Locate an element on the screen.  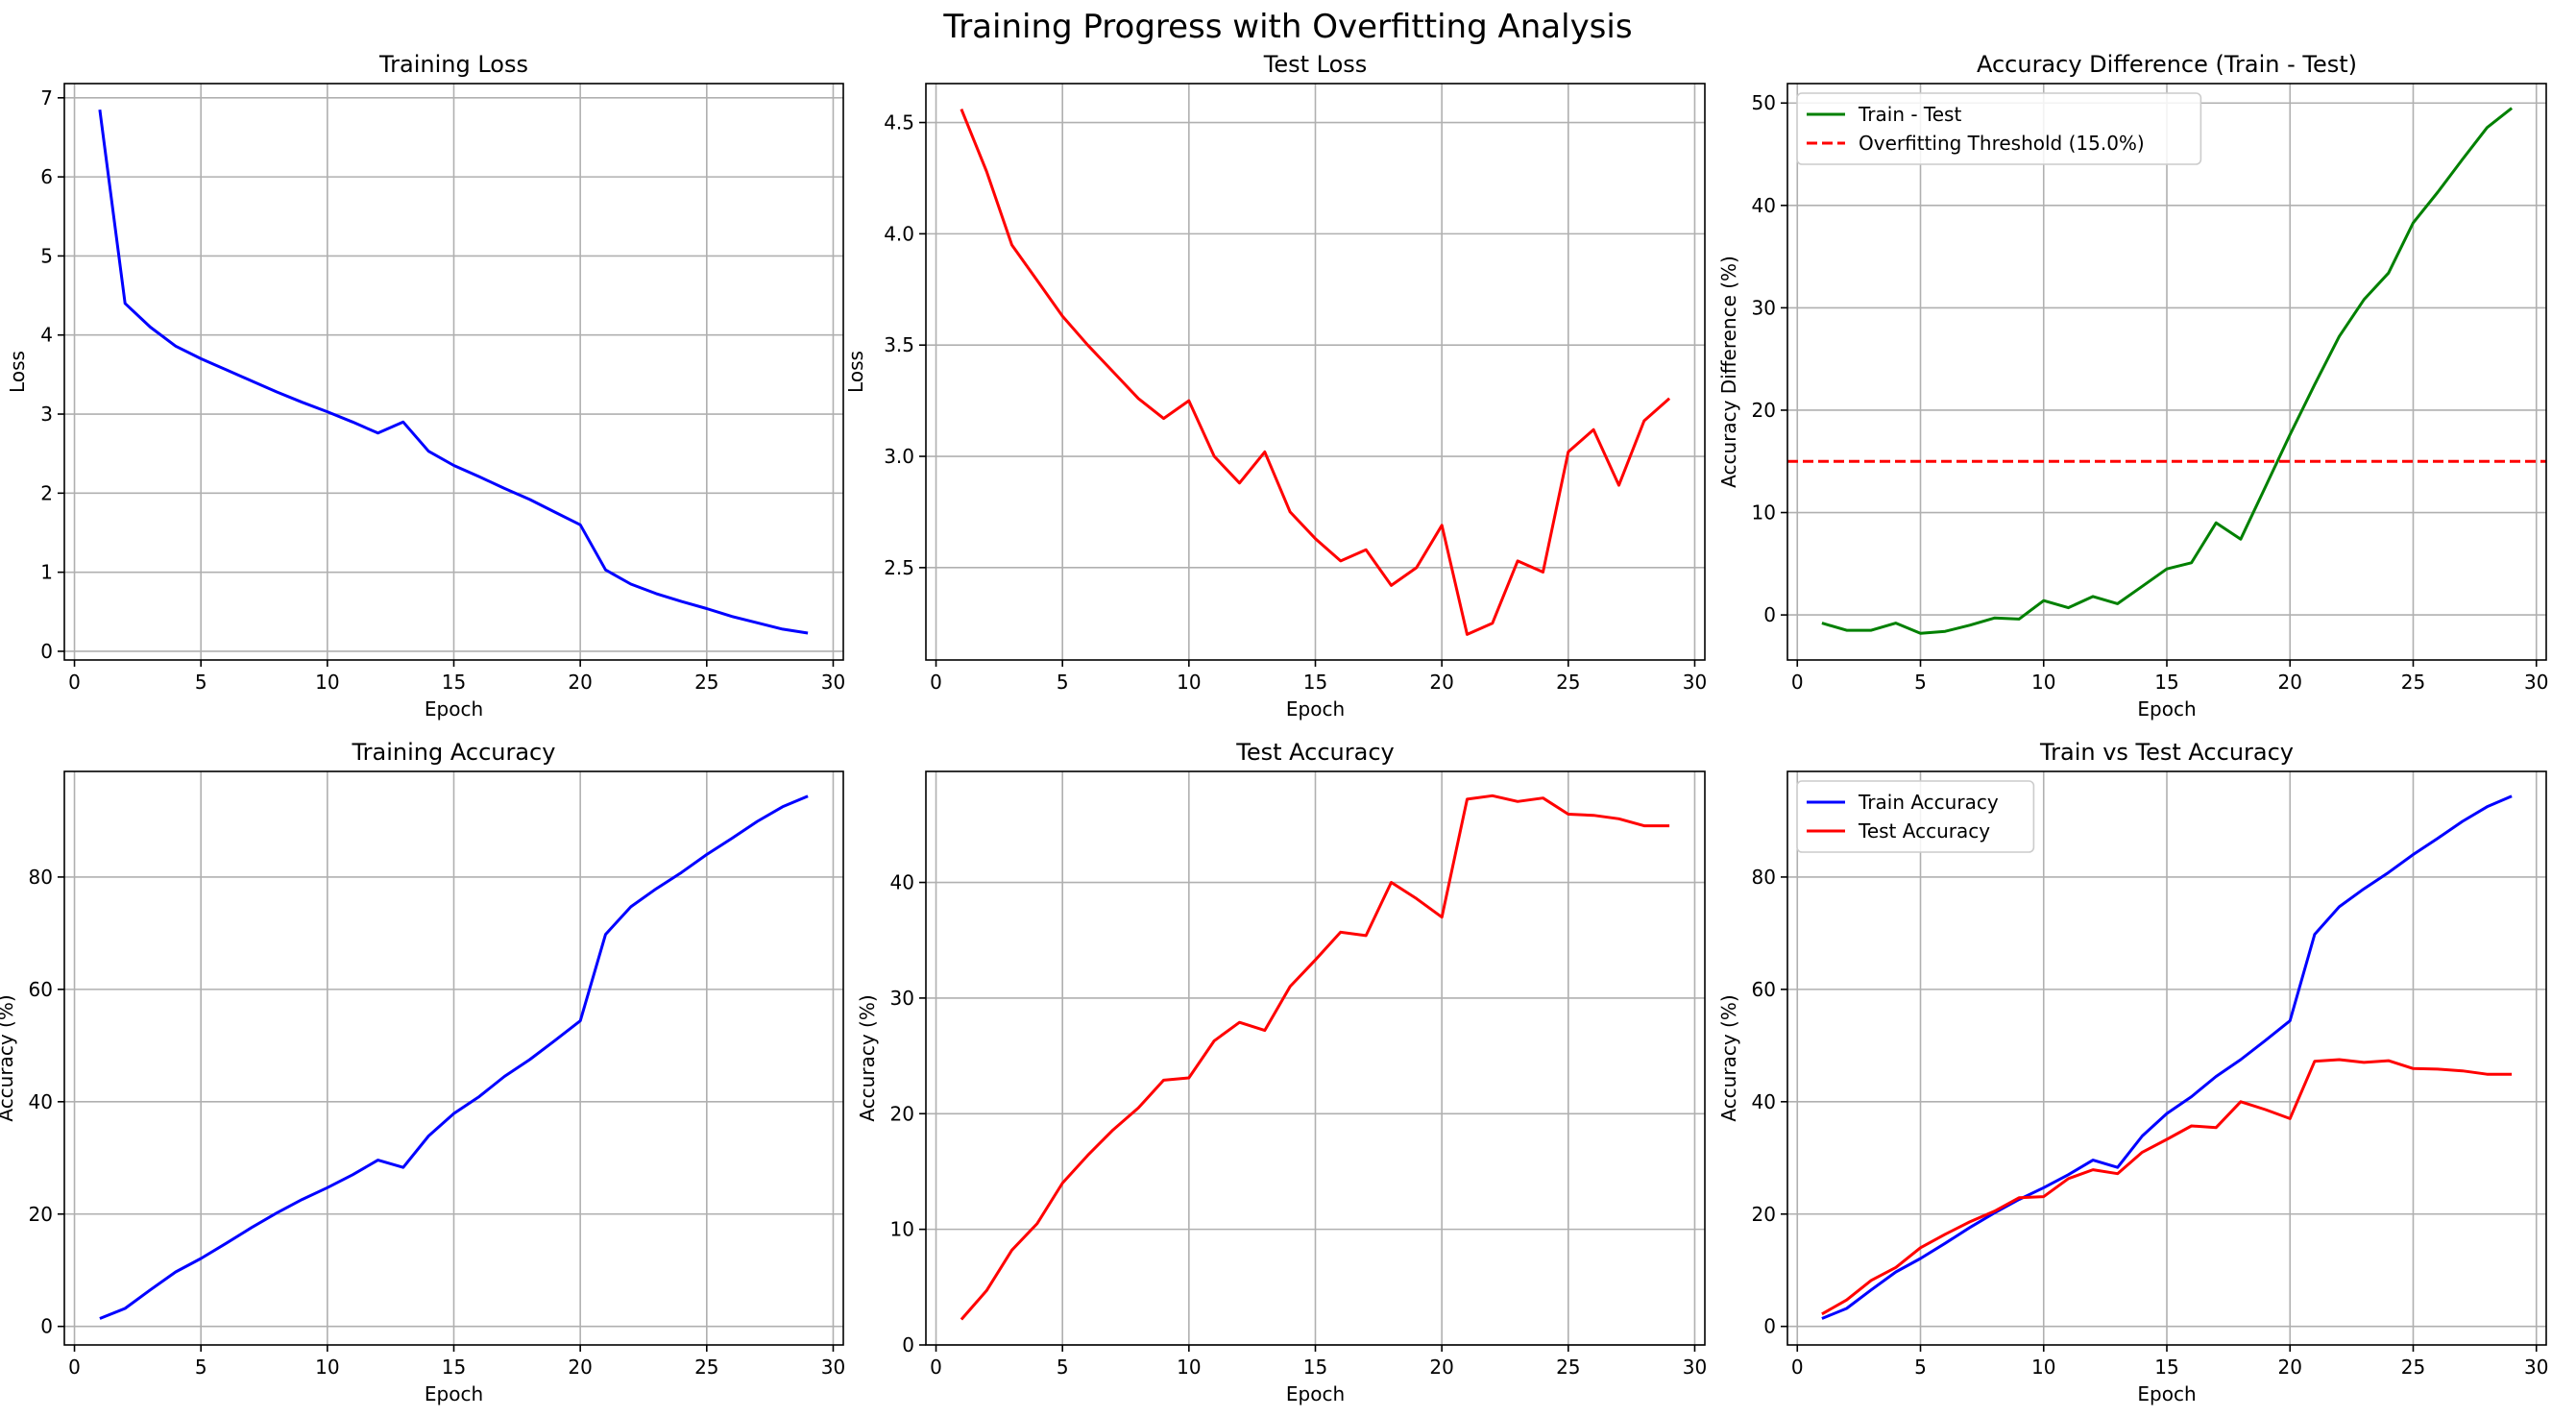
y-tick-label: 4 is located at coordinates (47, 335).